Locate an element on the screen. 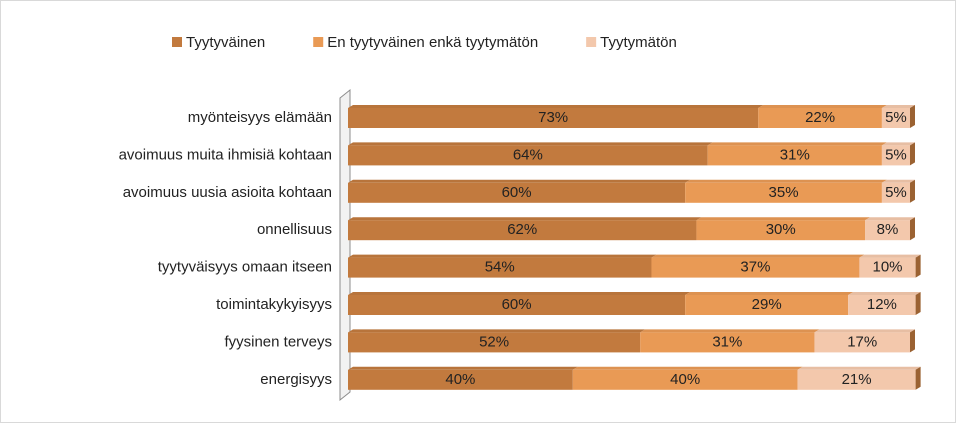 The width and height of the screenshot is (956, 423). value-label: 35% is located at coordinates (784, 192).